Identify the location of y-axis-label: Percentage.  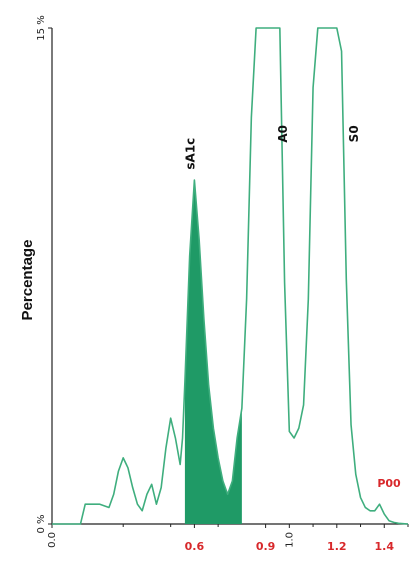
(27, 280).